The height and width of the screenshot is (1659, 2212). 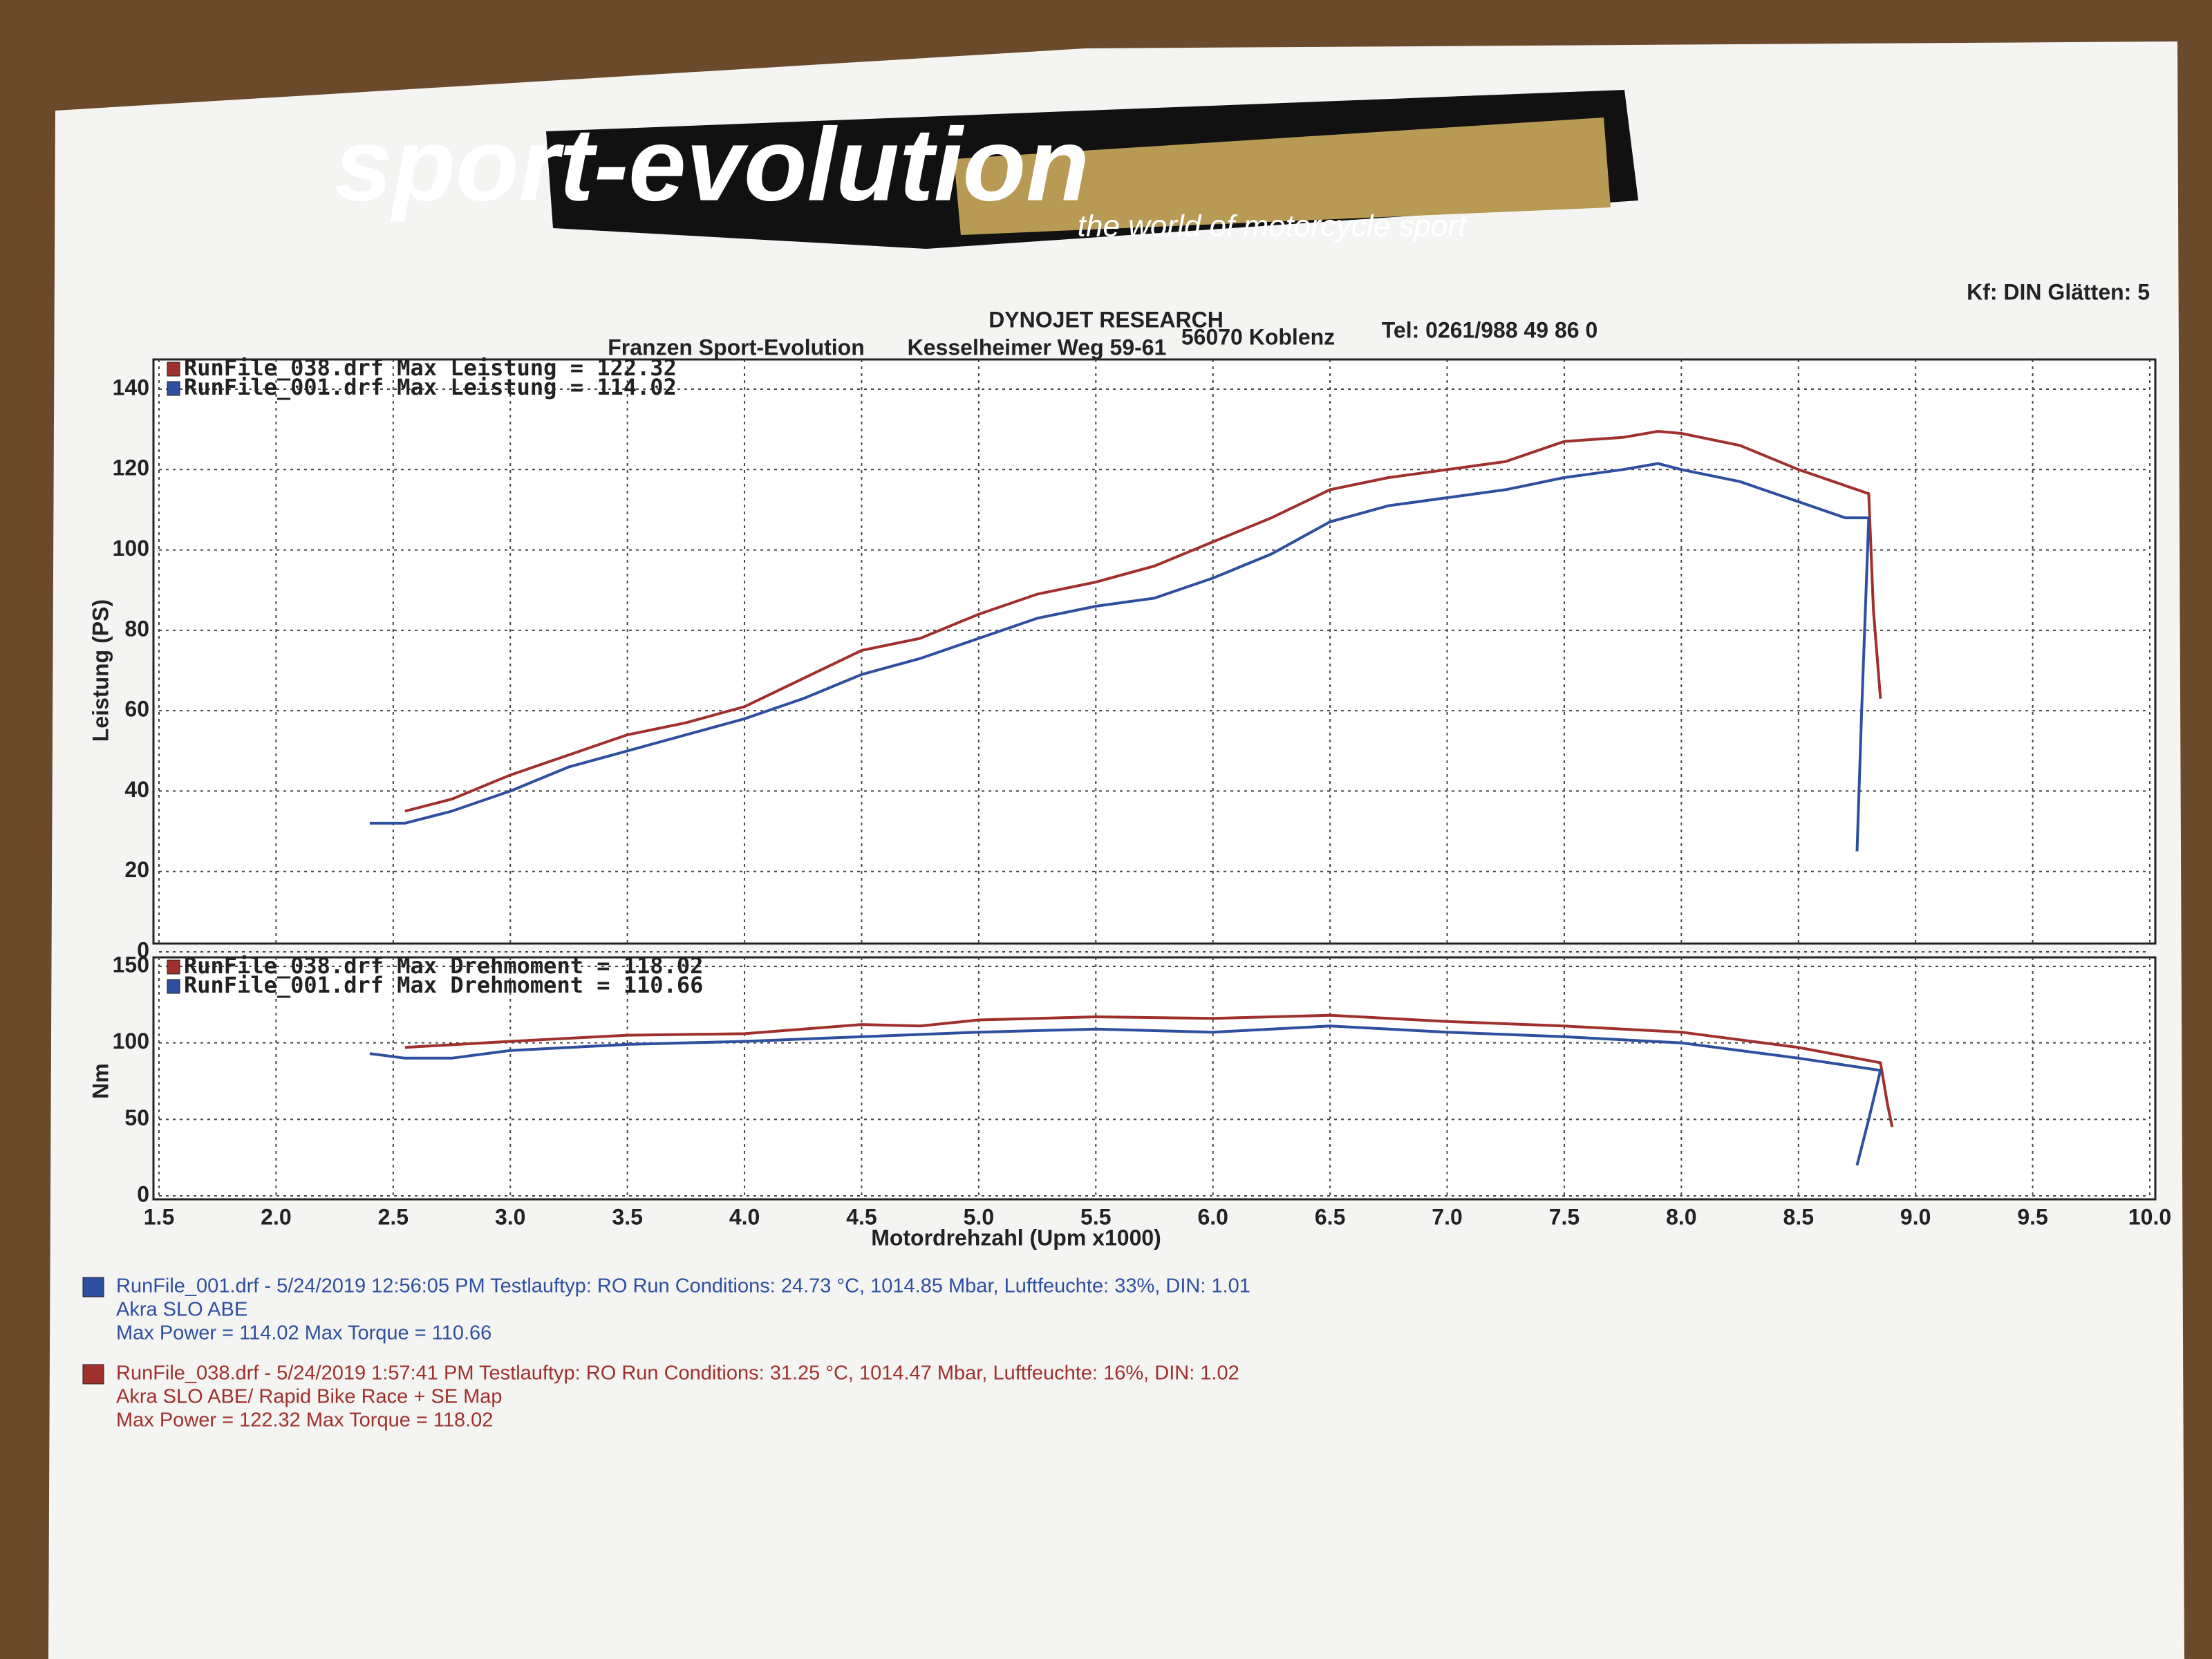 What do you see at coordinates (1681, 1216) in the screenshot?
I see `x-tick-label: 8.0` at bounding box center [1681, 1216].